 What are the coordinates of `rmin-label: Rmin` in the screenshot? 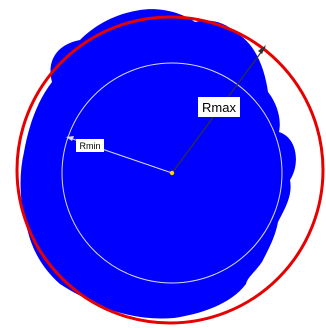 It's located at (89, 146).